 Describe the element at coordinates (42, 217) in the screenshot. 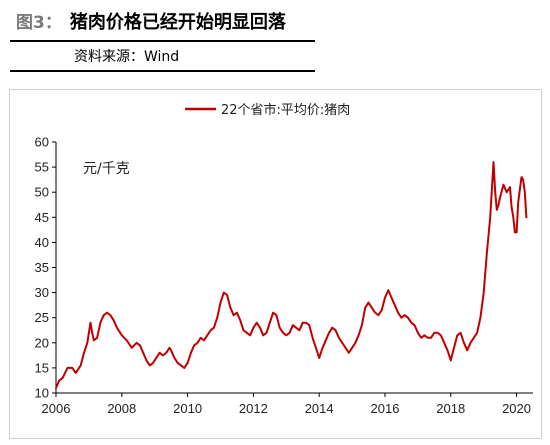

I see `y-tick-label: 45` at that location.